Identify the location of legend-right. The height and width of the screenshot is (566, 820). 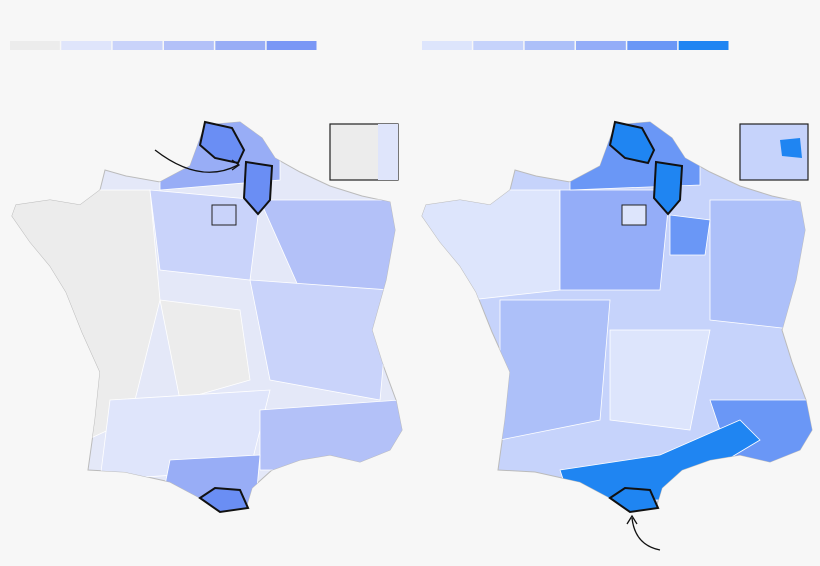
(575, 45).